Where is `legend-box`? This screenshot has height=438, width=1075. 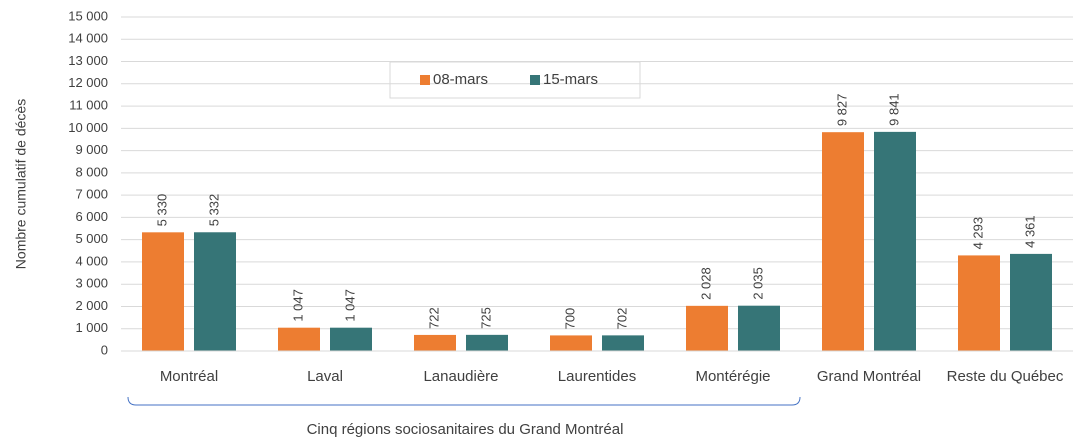
legend-box is located at coordinates (515, 80).